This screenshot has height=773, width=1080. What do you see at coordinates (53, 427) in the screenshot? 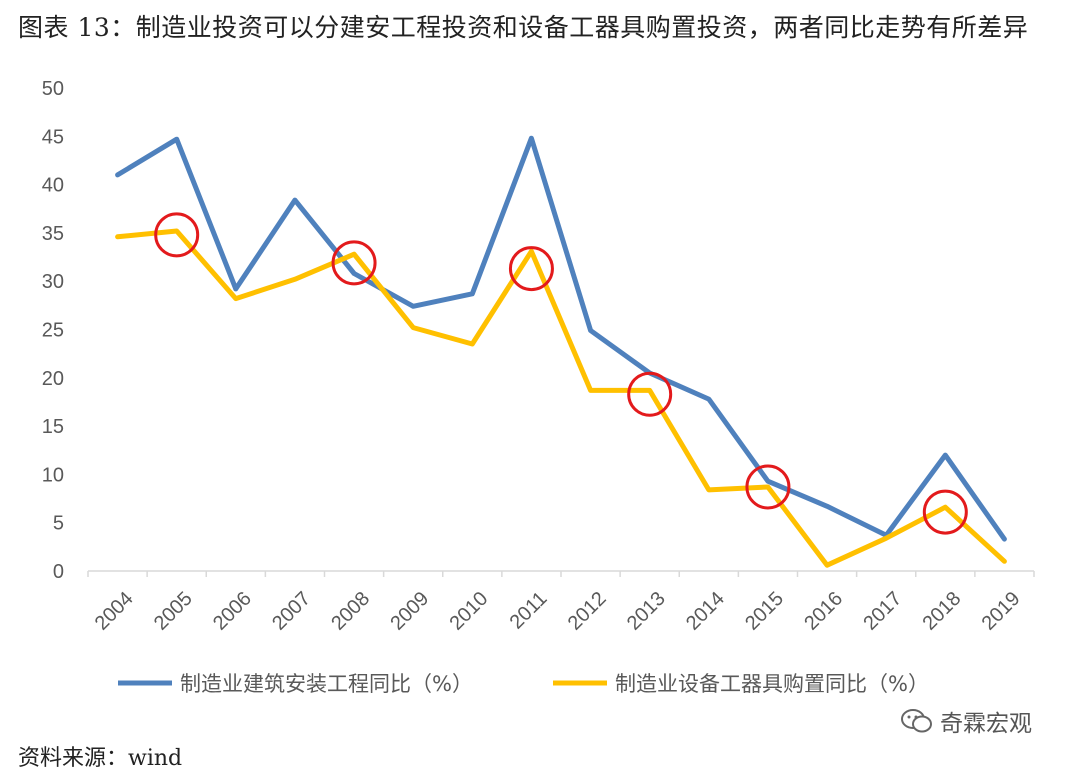
I see `y-tick-label: 15` at bounding box center [53, 427].